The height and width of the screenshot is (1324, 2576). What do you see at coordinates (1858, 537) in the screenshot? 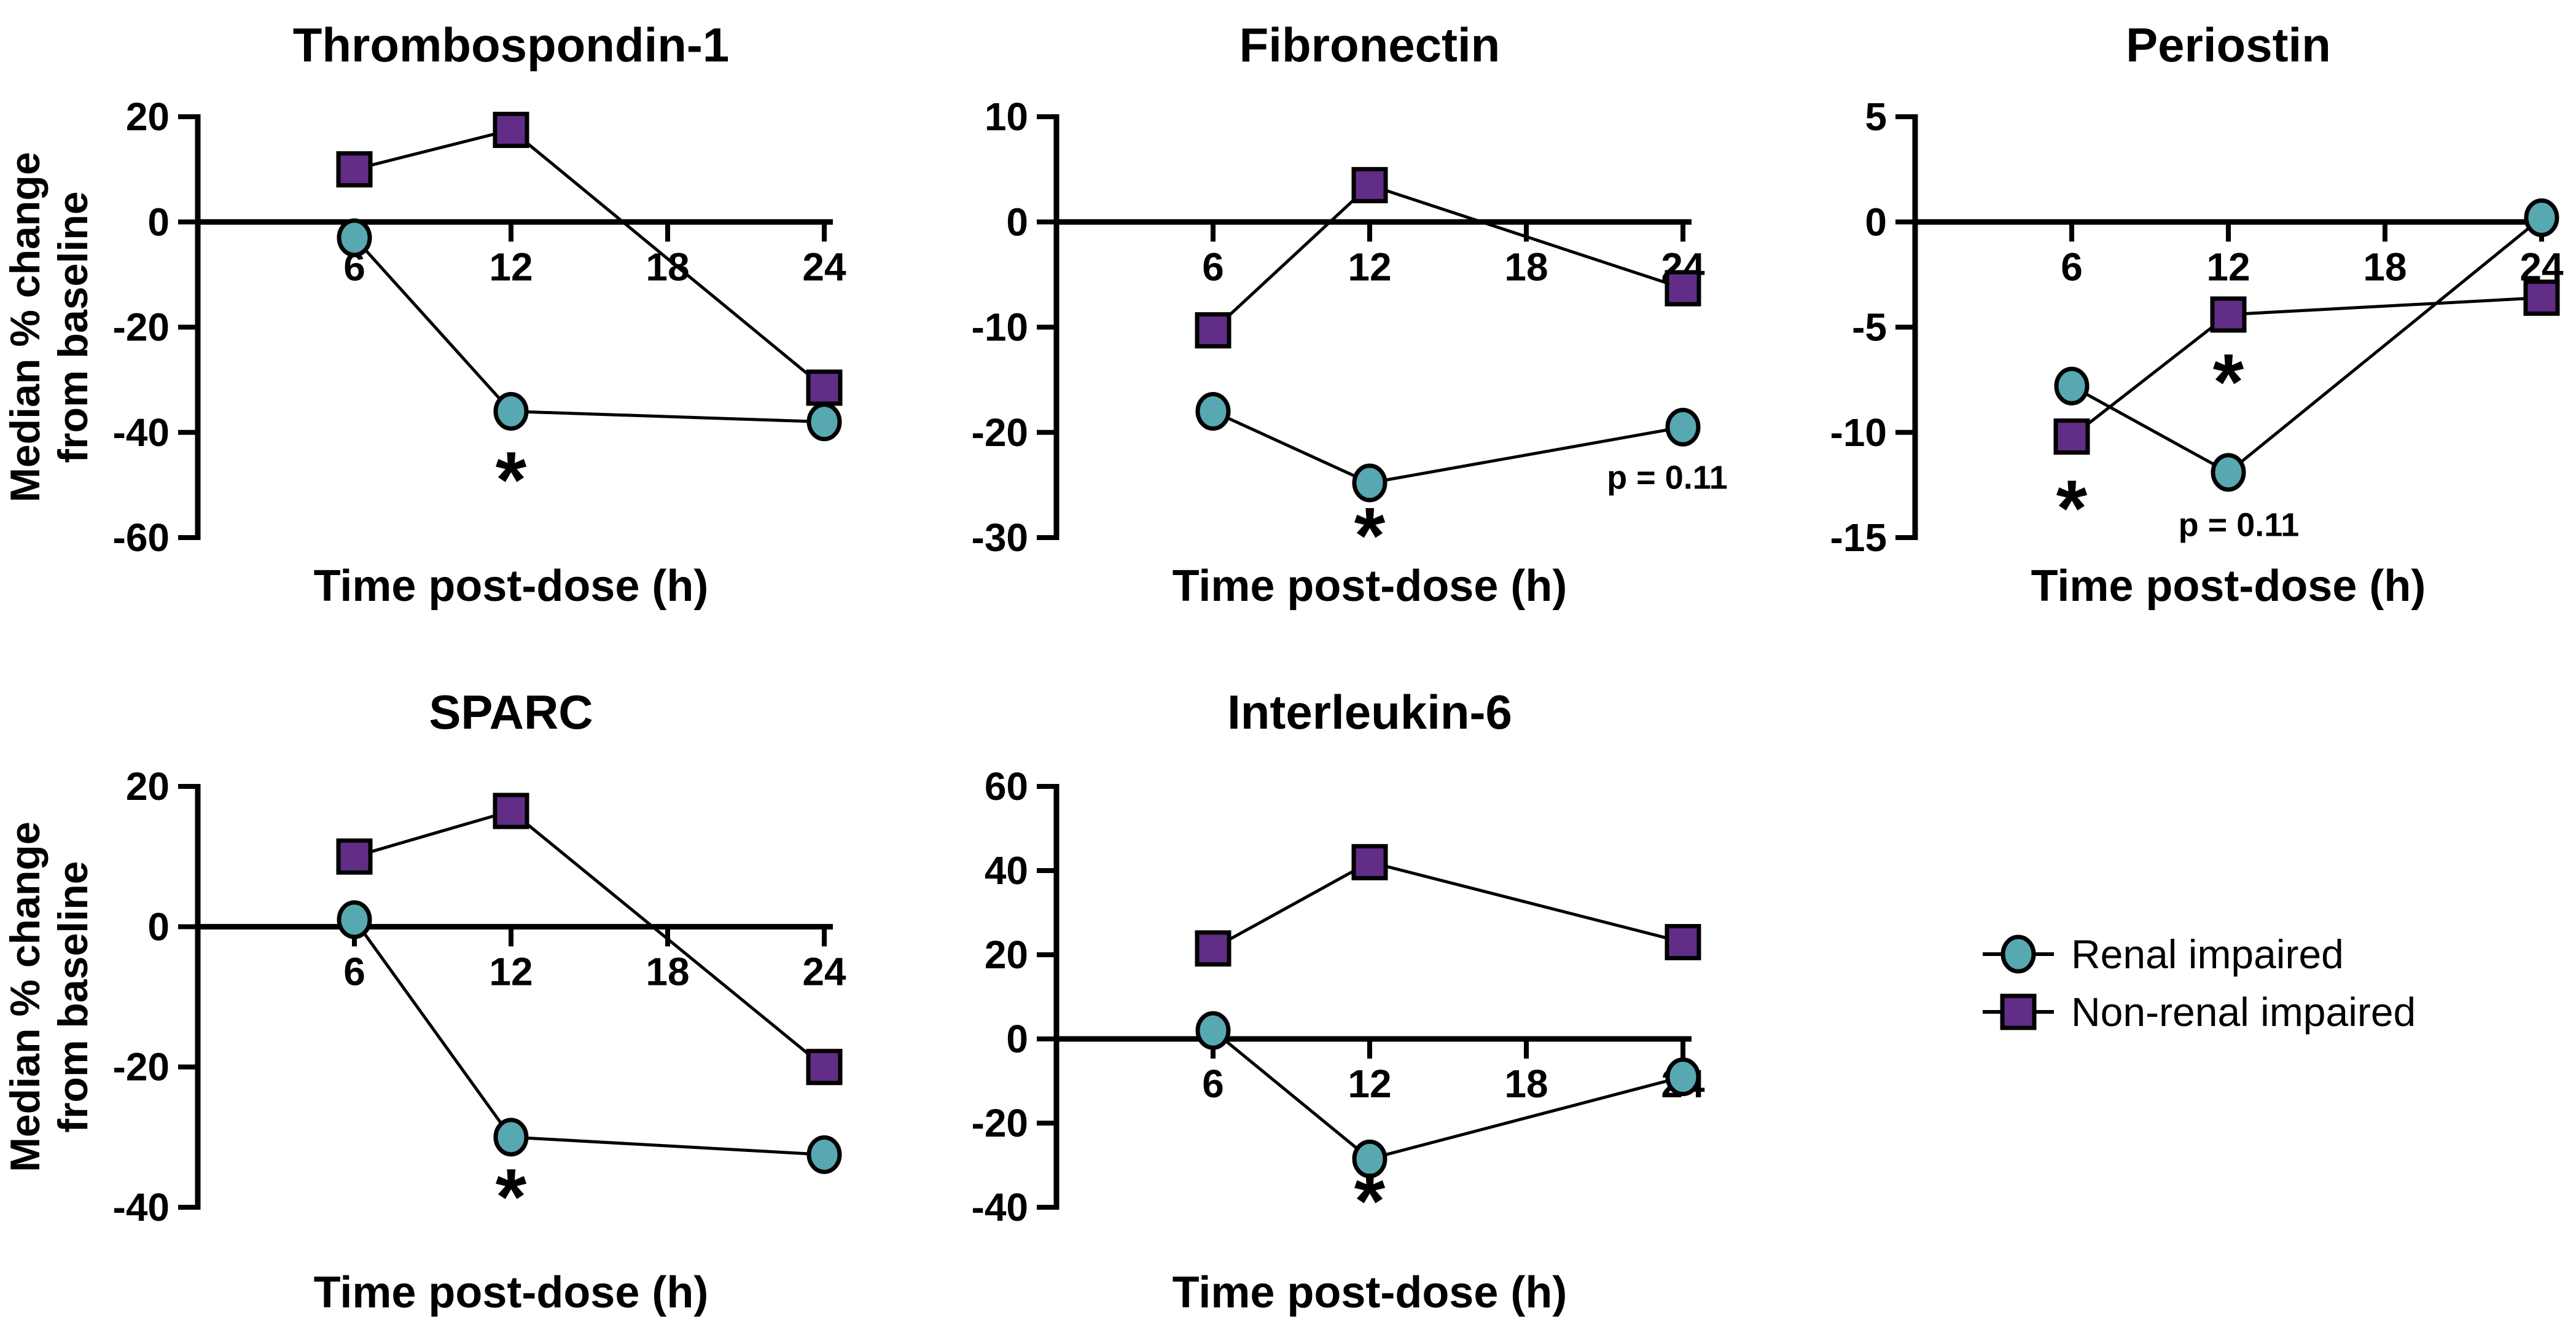
I see `y-tick-label: -15` at bounding box center [1858, 537].